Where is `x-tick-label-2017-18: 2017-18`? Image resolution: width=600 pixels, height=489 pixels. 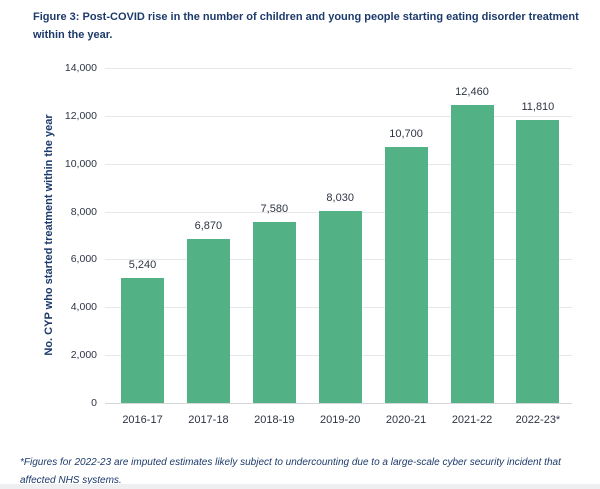 x-tick-label-2017-18: 2017-18 is located at coordinates (208, 420).